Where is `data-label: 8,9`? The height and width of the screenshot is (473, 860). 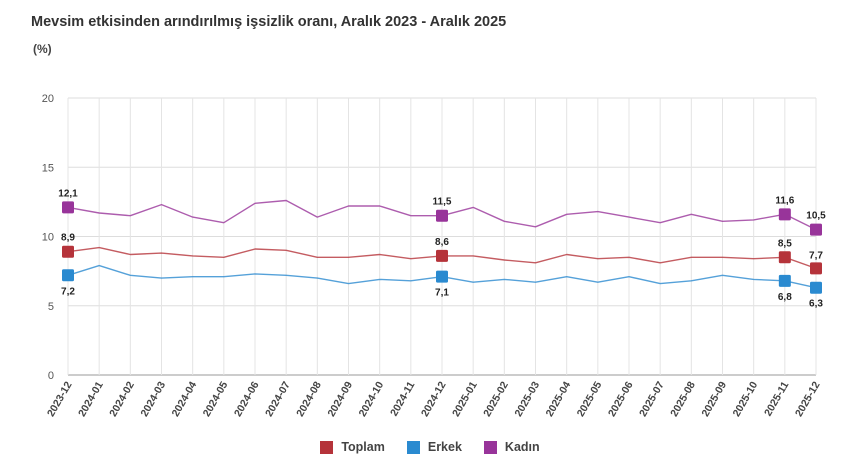 data-label: 8,9 is located at coordinates (68, 238).